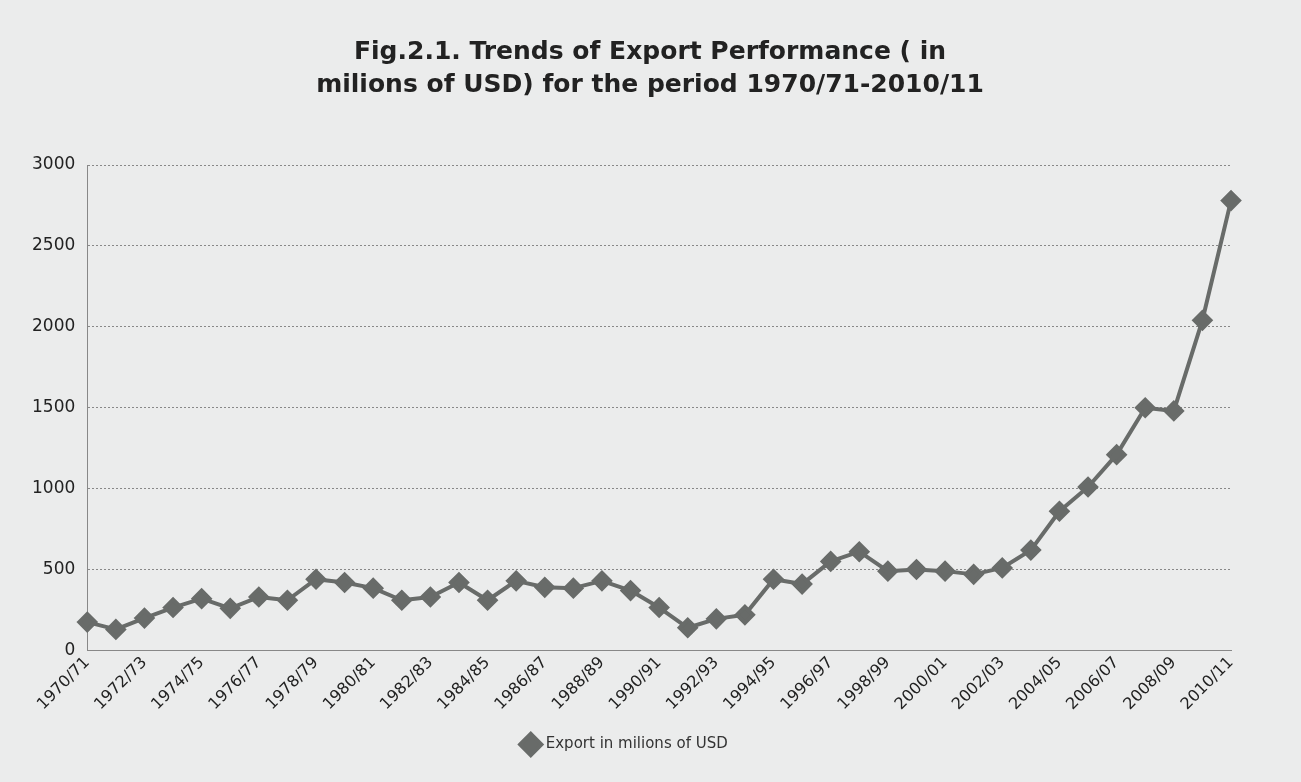  Describe the element at coordinates (54, 325) in the screenshot. I see `y-tick-label: 2000` at that location.